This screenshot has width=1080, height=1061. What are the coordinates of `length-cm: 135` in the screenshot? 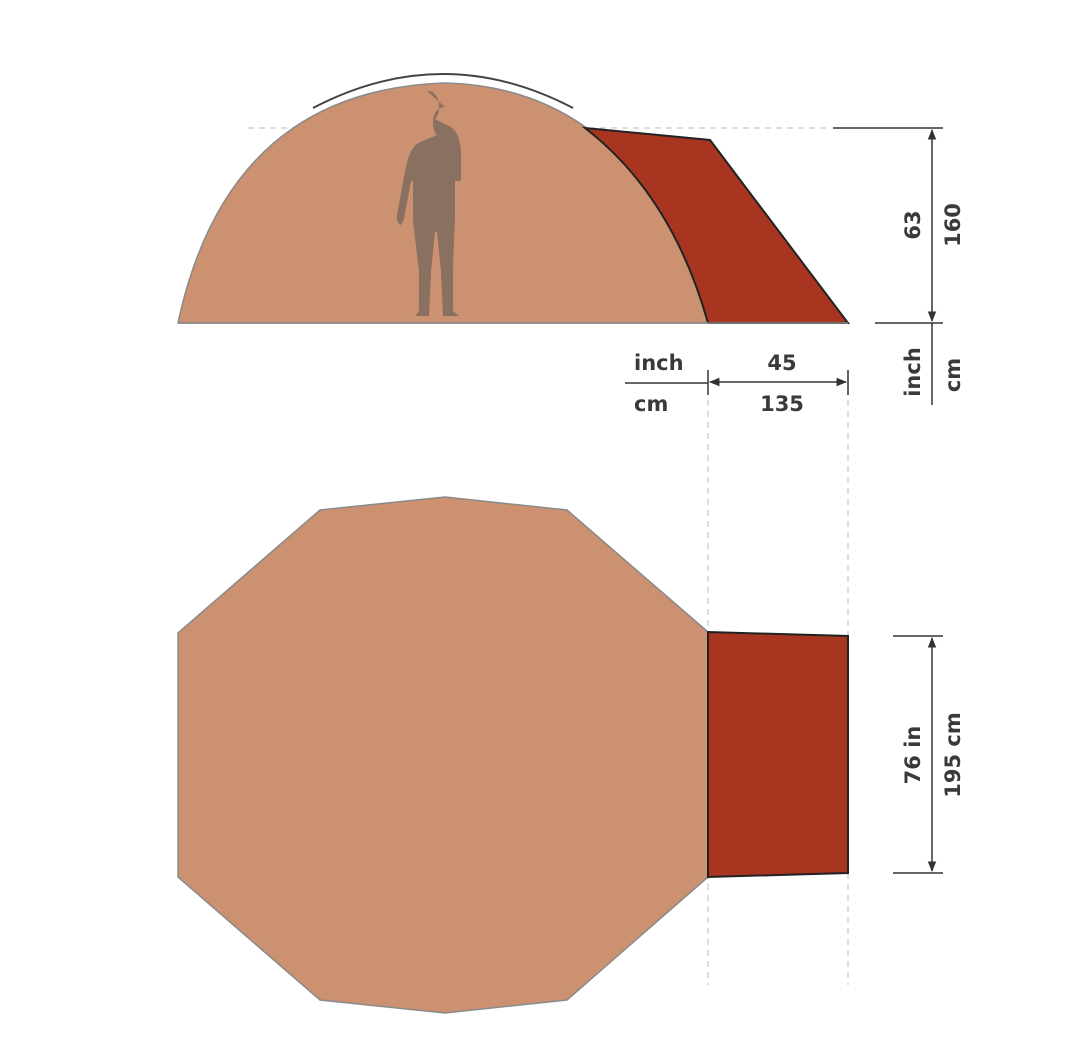 It's located at (782, 404).